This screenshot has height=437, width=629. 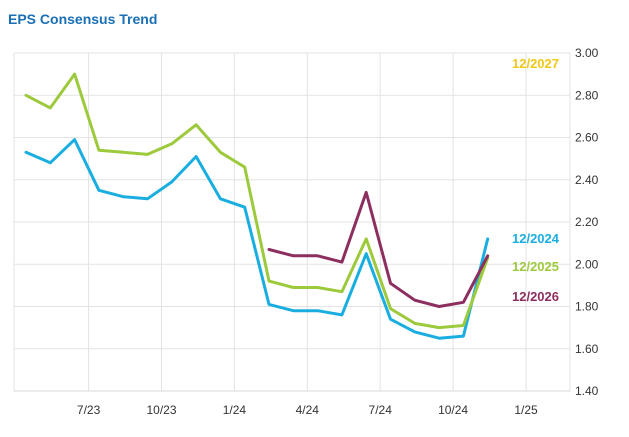 I want to click on x-tick-label: 10/24, so click(x=453, y=410).